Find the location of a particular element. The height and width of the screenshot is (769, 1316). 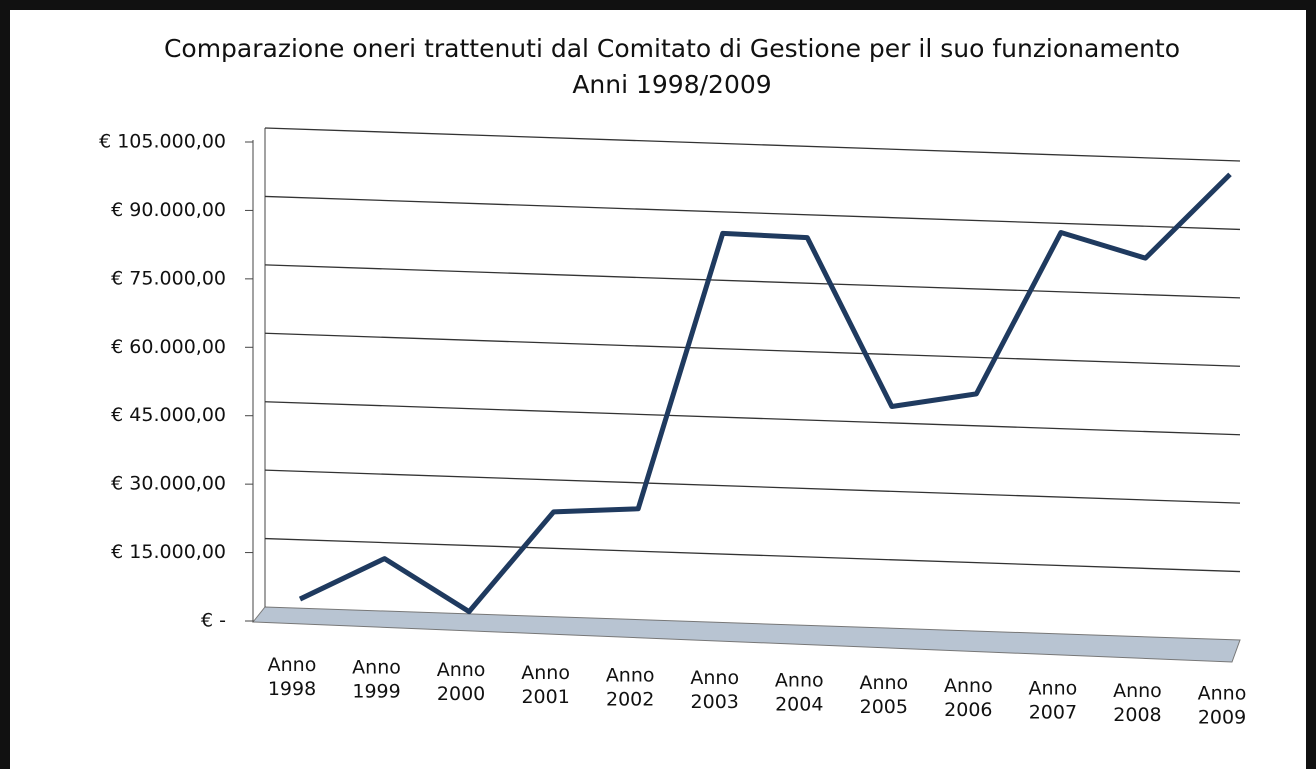

x-tick-label: Anno 2002 is located at coordinates (630, 687).